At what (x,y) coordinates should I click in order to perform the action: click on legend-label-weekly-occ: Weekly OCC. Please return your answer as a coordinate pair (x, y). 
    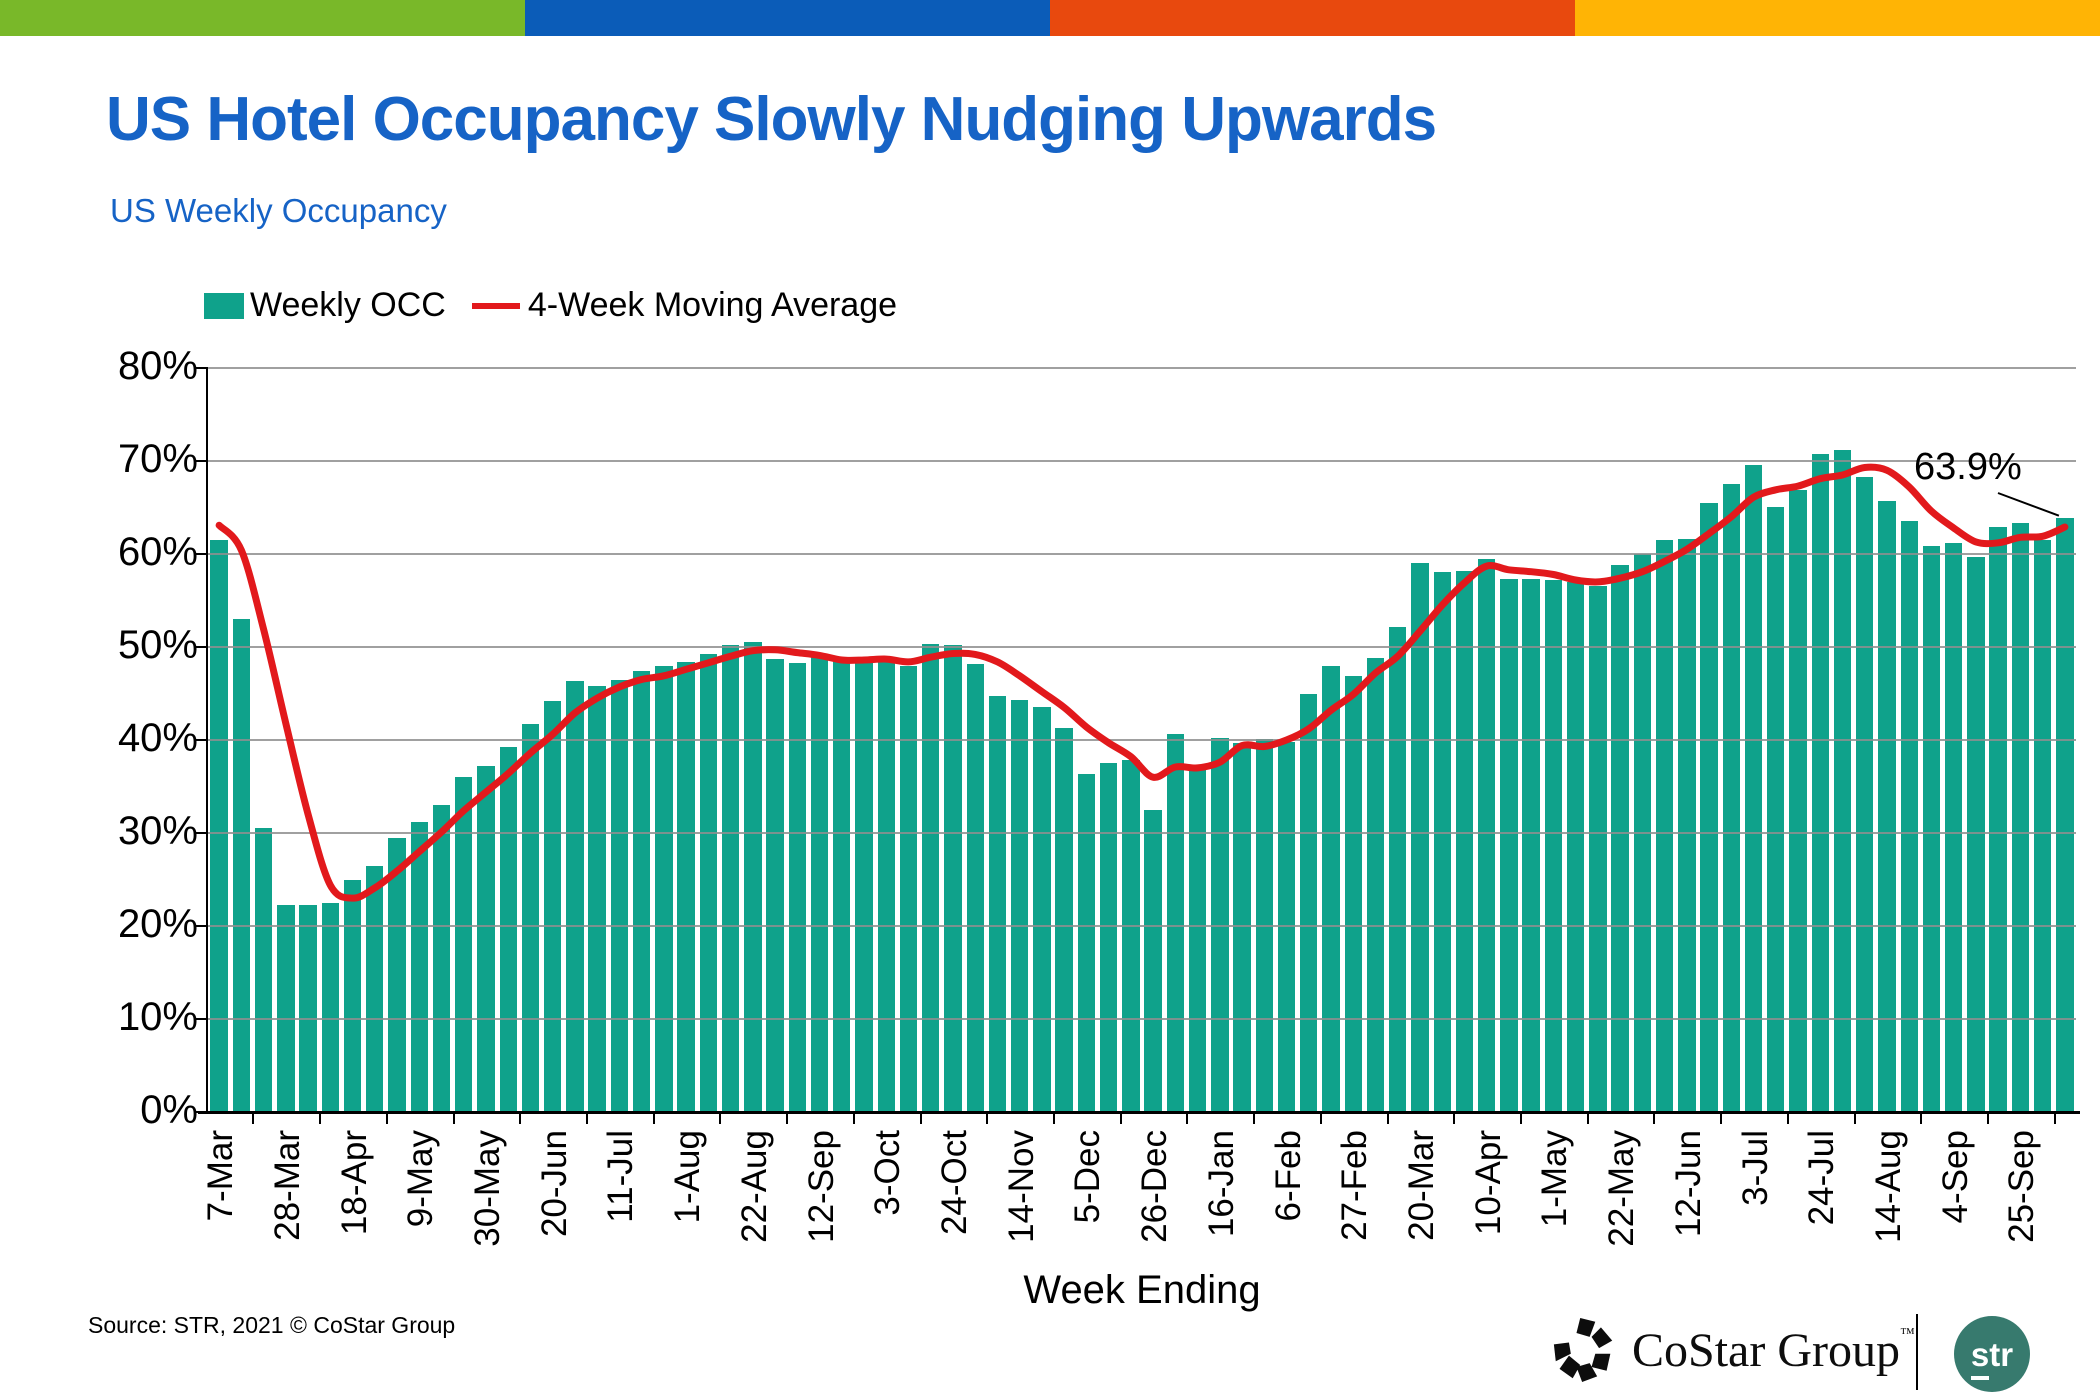
    Looking at the image, I should click on (348, 305).